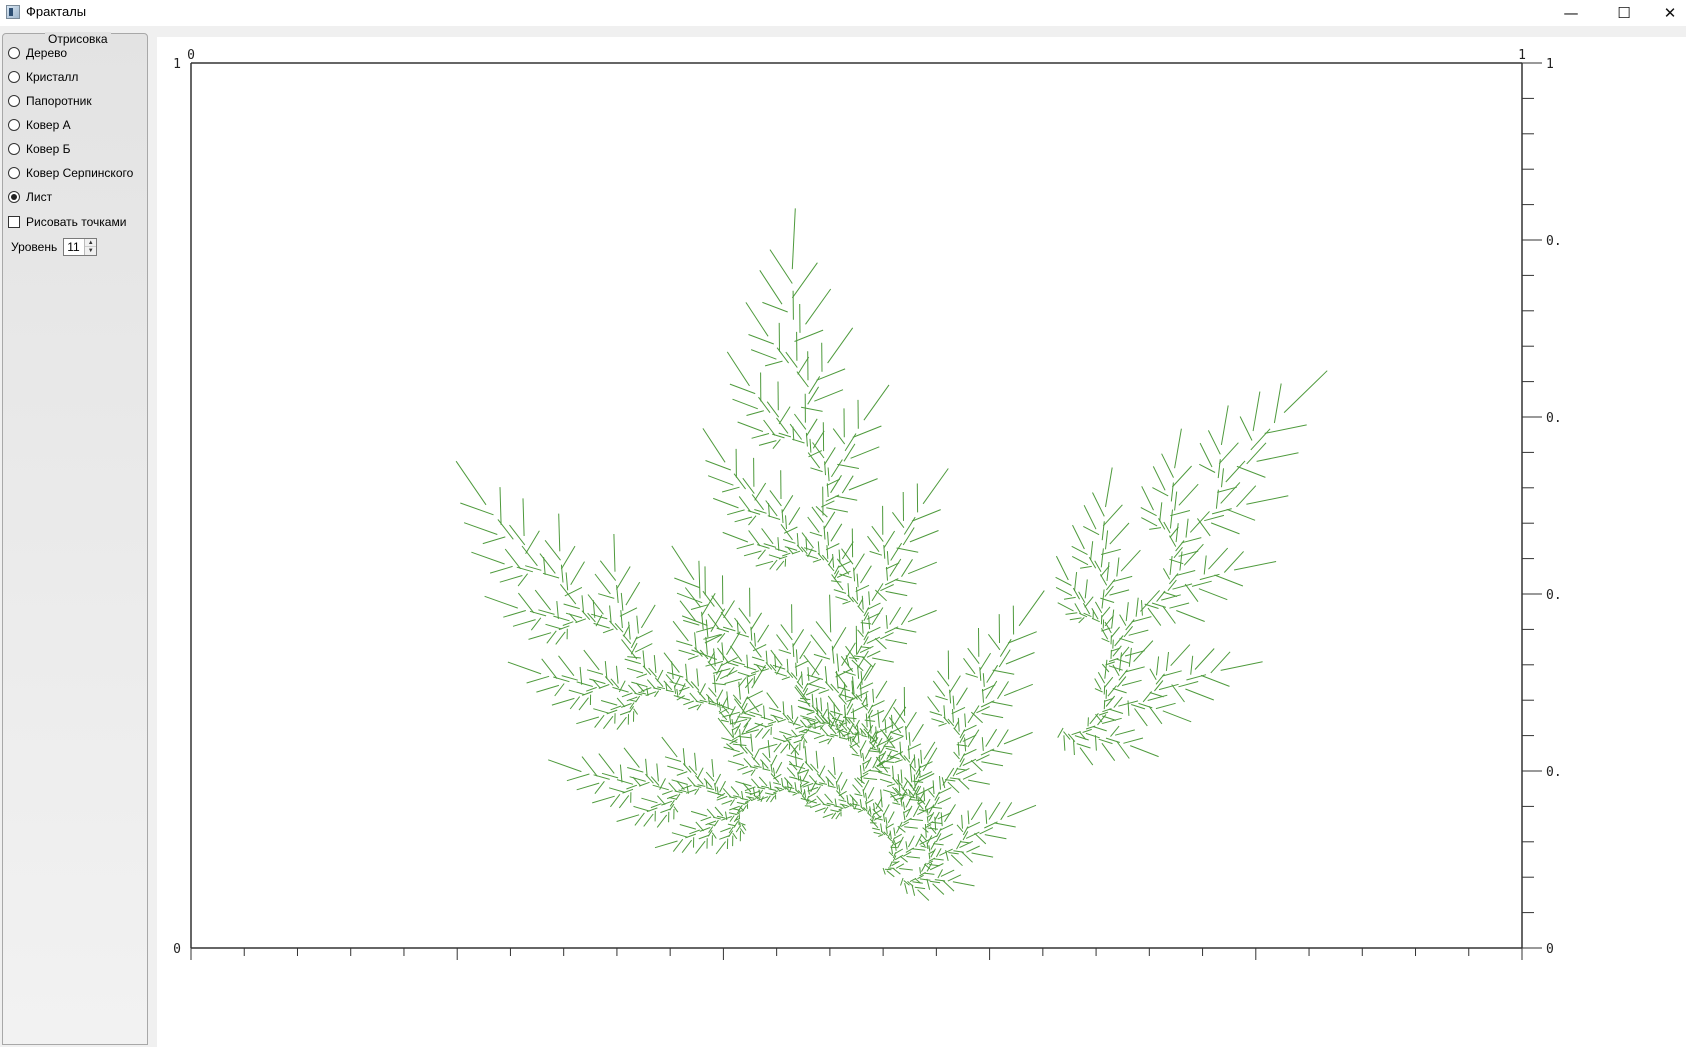 The height and width of the screenshot is (1047, 1686). What do you see at coordinates (90, 251) in the screenshot?
I see `spin-down-icon: ▼` at bounding box center [90, 251].